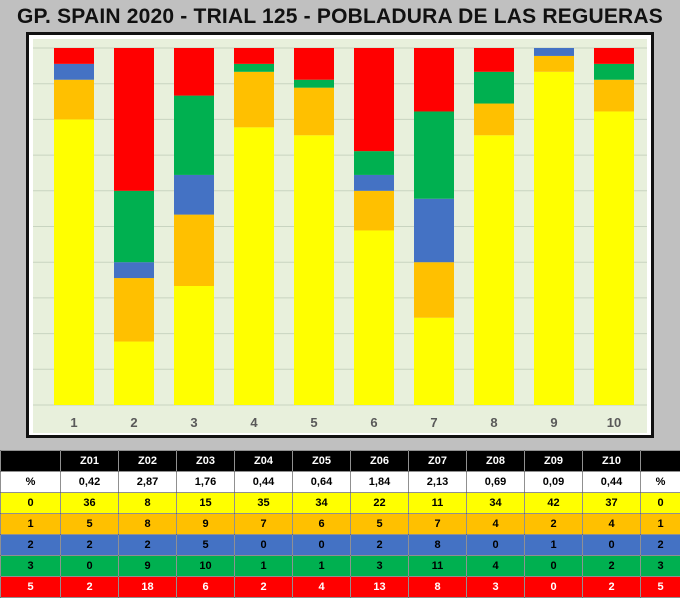 This screenshot has height=598, width=680. I want to click on table-header-cell: Z03, so click(206, 461).